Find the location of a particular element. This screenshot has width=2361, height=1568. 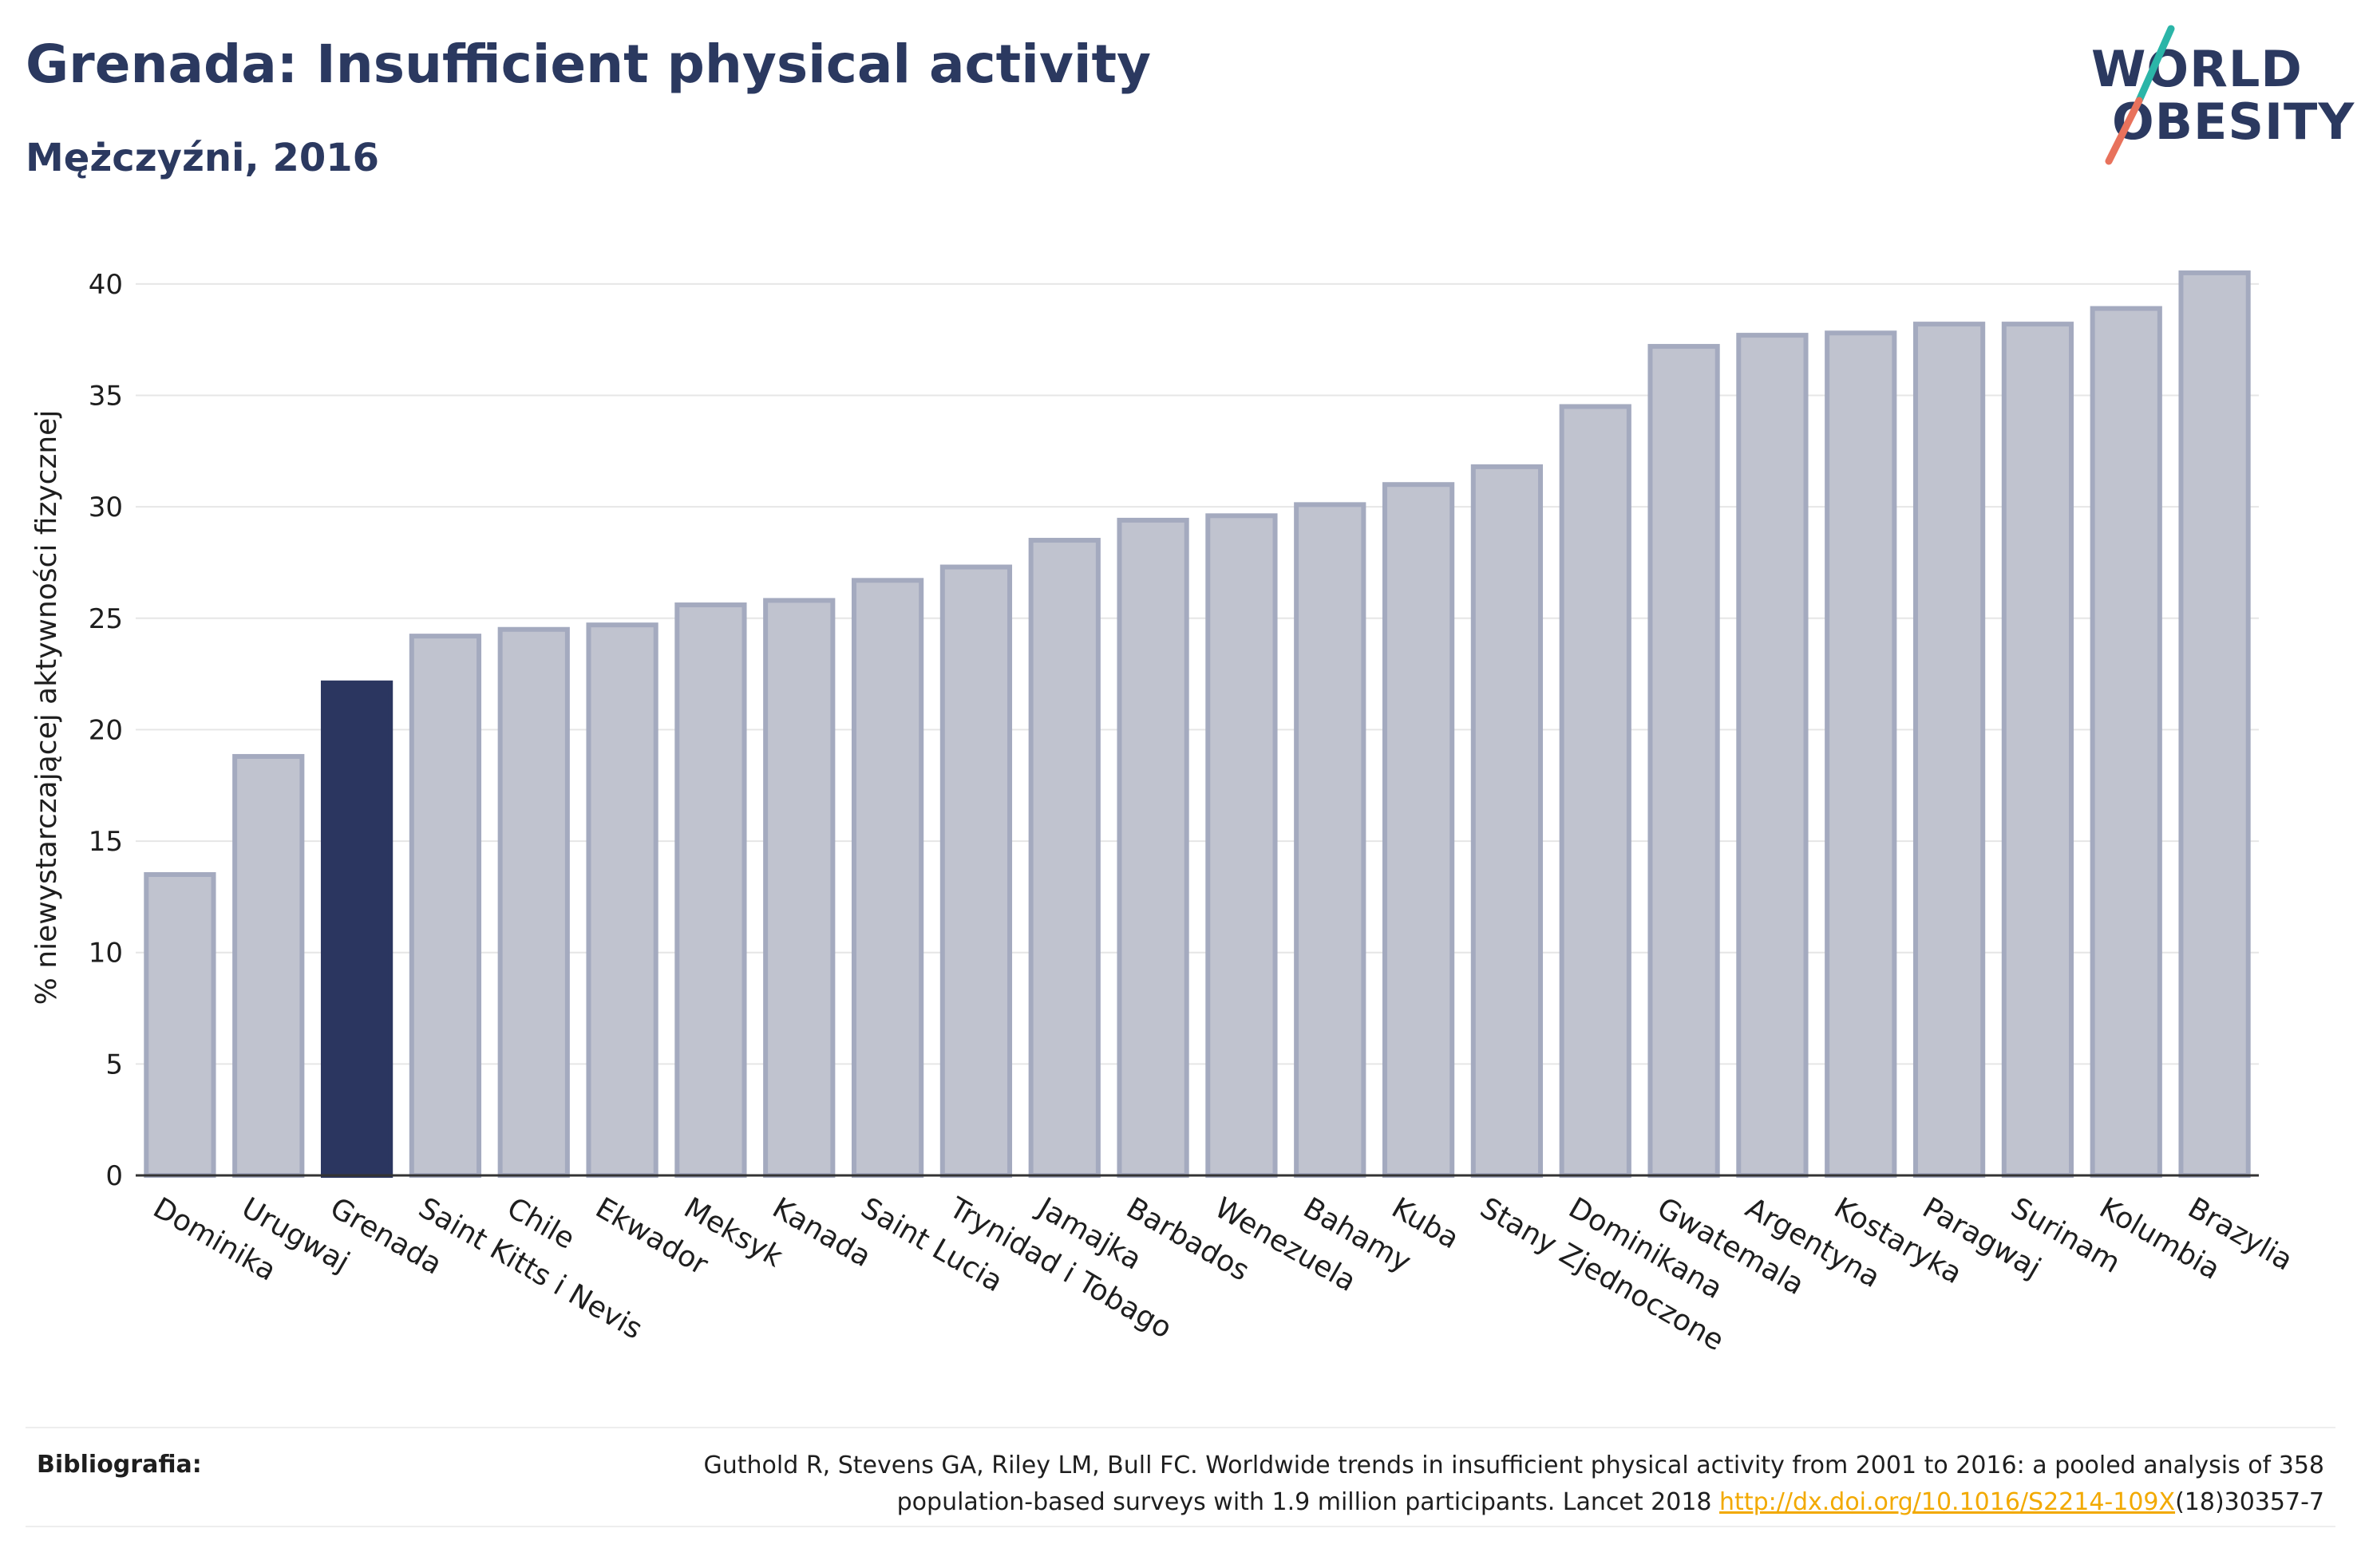

logo-line-world: WORLD is located at coordinates (2197, 69).